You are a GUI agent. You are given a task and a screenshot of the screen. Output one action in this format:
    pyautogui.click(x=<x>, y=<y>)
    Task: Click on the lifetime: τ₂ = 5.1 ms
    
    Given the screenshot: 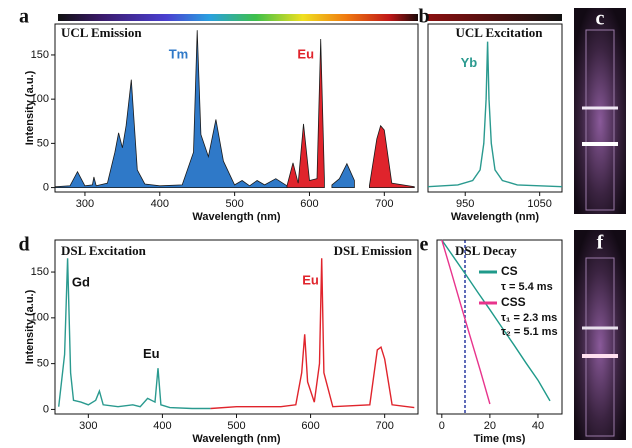 What is the action you would take?
    pyautogui.click(x=529, y=332)
    